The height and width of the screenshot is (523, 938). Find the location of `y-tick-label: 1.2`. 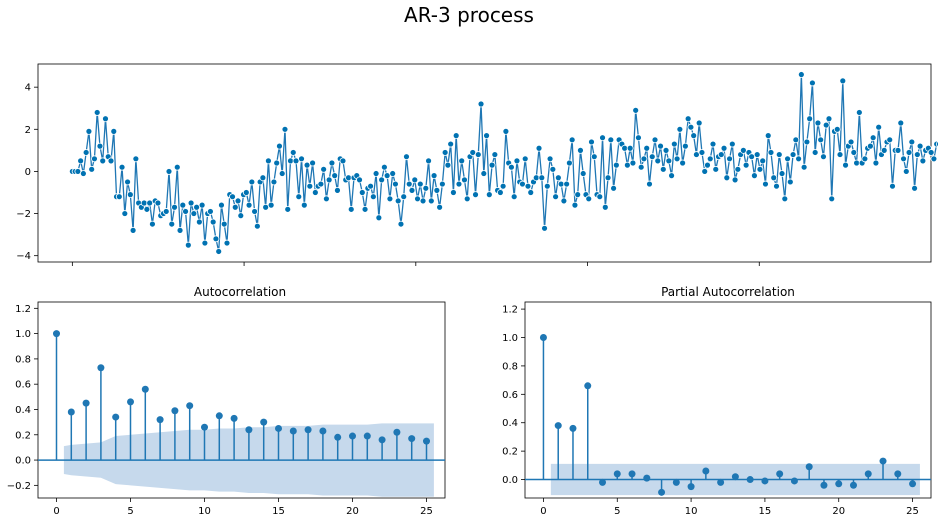

y-tick-label: 1.2 is located at coordinates (510, 310).